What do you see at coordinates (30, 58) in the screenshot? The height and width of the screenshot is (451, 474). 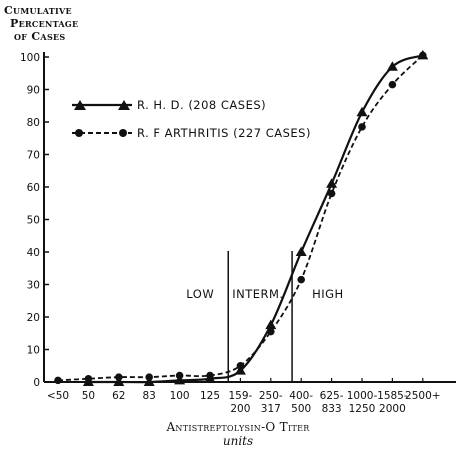 I see `y-tick-label: 100` at bounding box center [30, 58].